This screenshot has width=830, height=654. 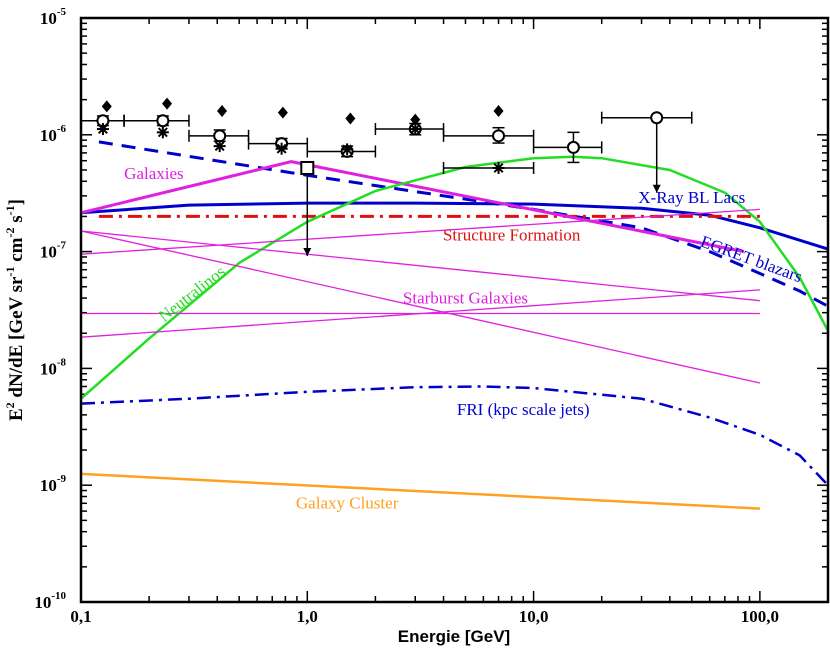 What do you see at coordinates (307, 616) in the screenshot?
I see `x-tick-label: 1,0` at bounding box center [307, 616].